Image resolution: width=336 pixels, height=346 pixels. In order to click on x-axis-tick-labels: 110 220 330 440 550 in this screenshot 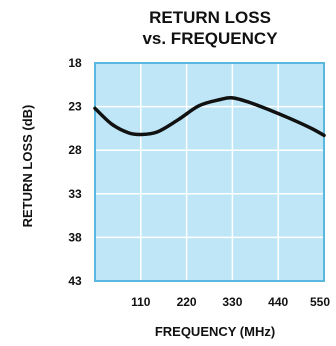, I will do `click(230, 302)`.